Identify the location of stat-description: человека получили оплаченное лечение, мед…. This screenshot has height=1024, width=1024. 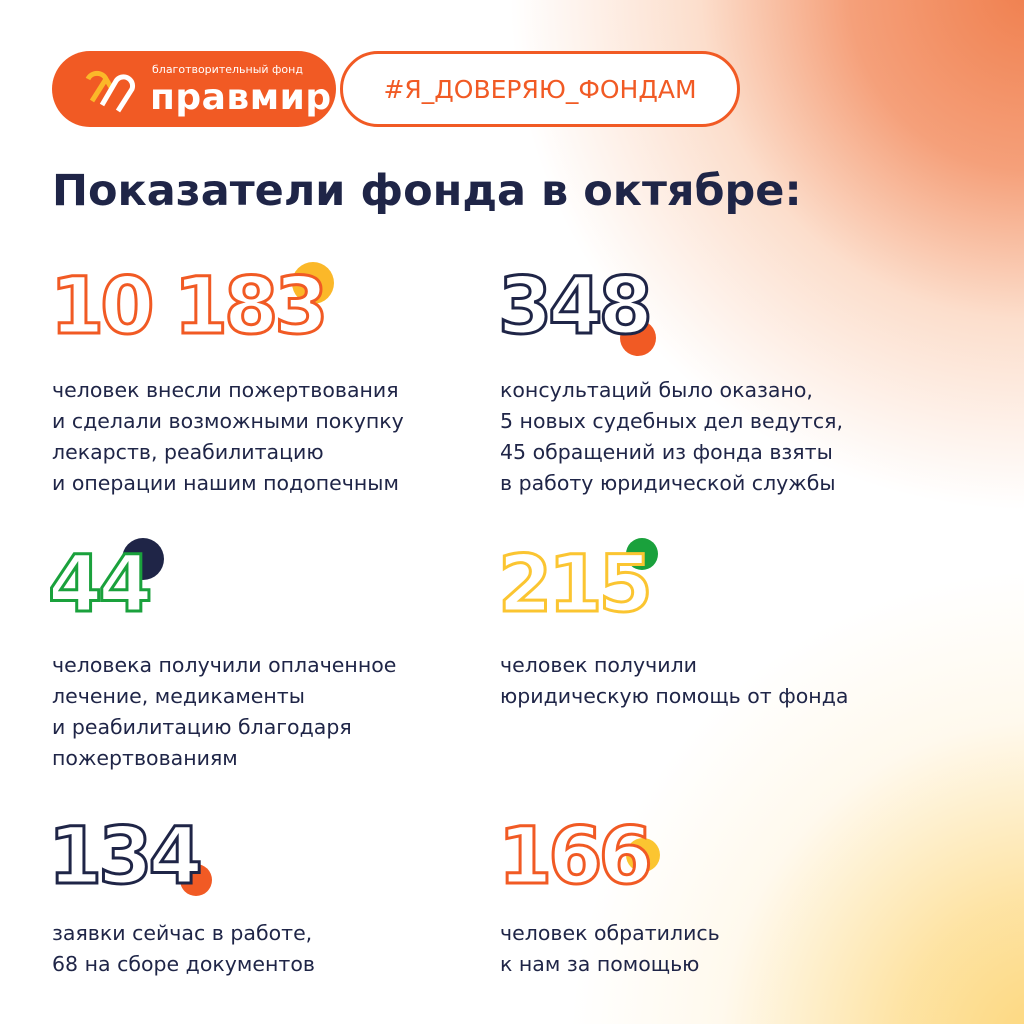
(224, 711).